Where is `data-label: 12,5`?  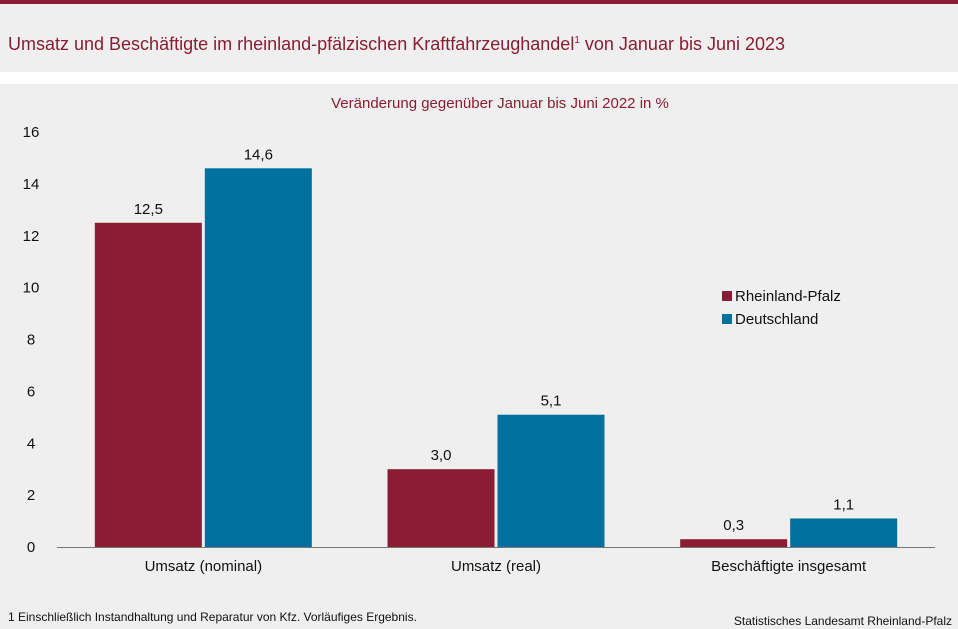
data-label: 12,5 is located at coordinates (148, 209).